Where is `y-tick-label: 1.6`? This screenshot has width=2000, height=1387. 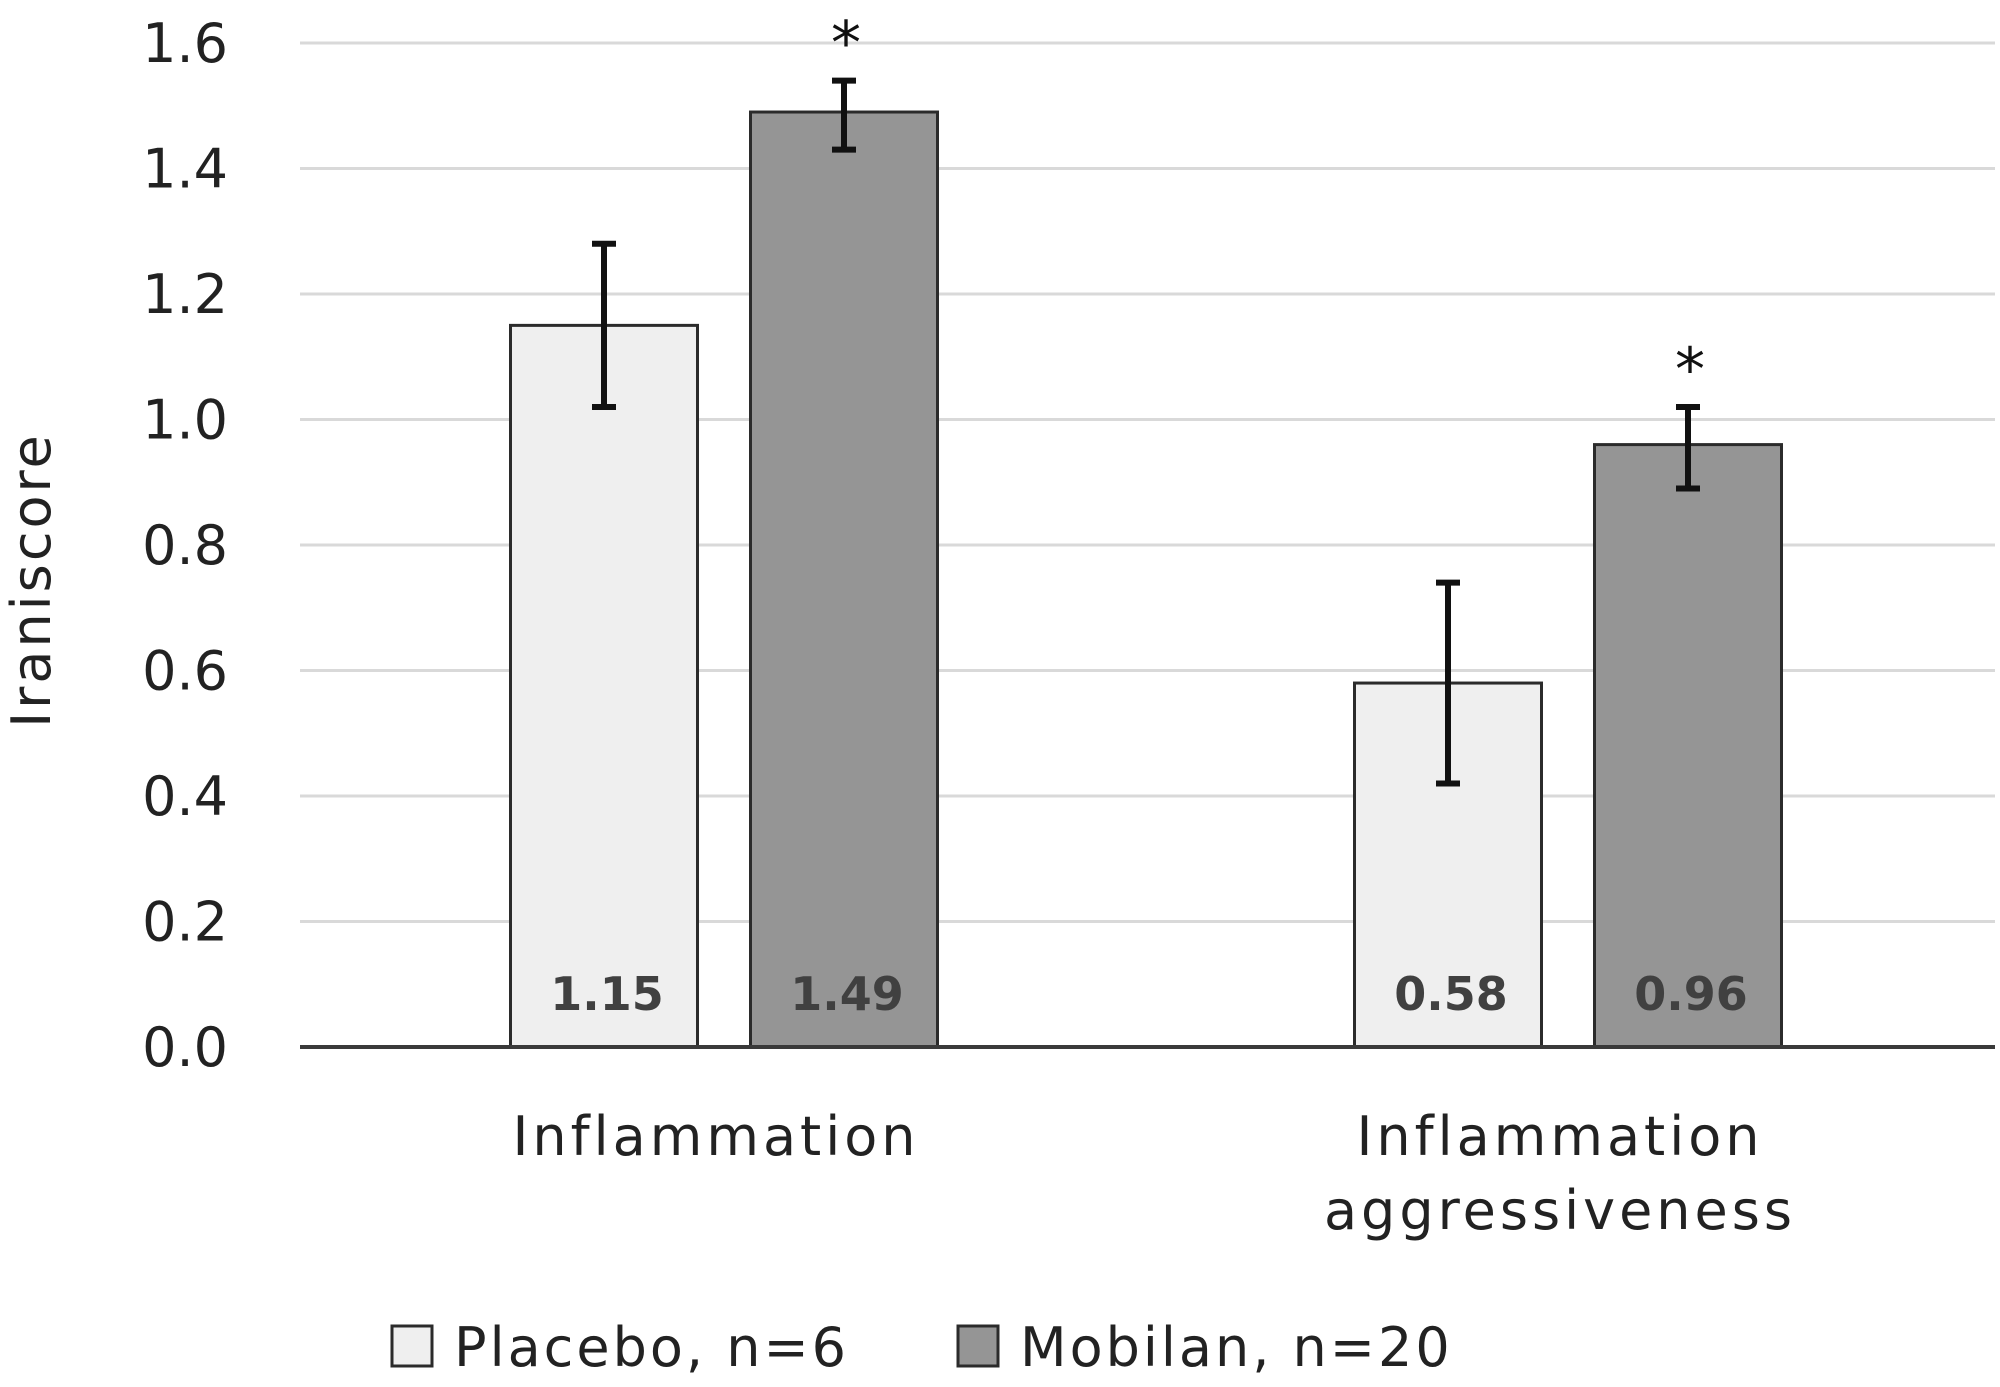 y-tick-label: 1.6 is located at coordinates (185, 43).